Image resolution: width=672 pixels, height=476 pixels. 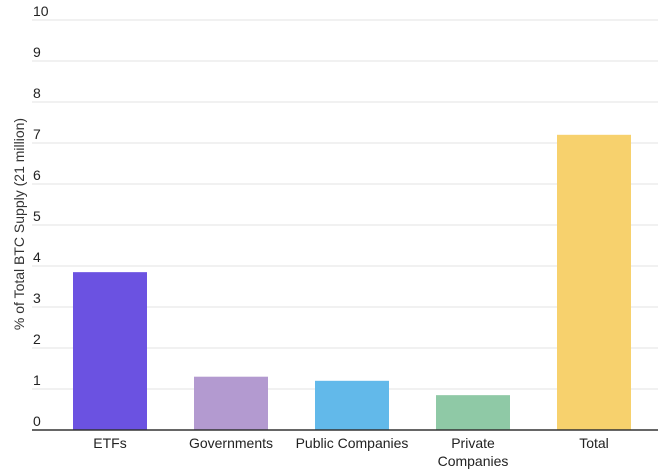 What do you see at coordinates (37, 257) in the screenshot?
I see `y-tick-label: 4` at bounding box center [37, 257].